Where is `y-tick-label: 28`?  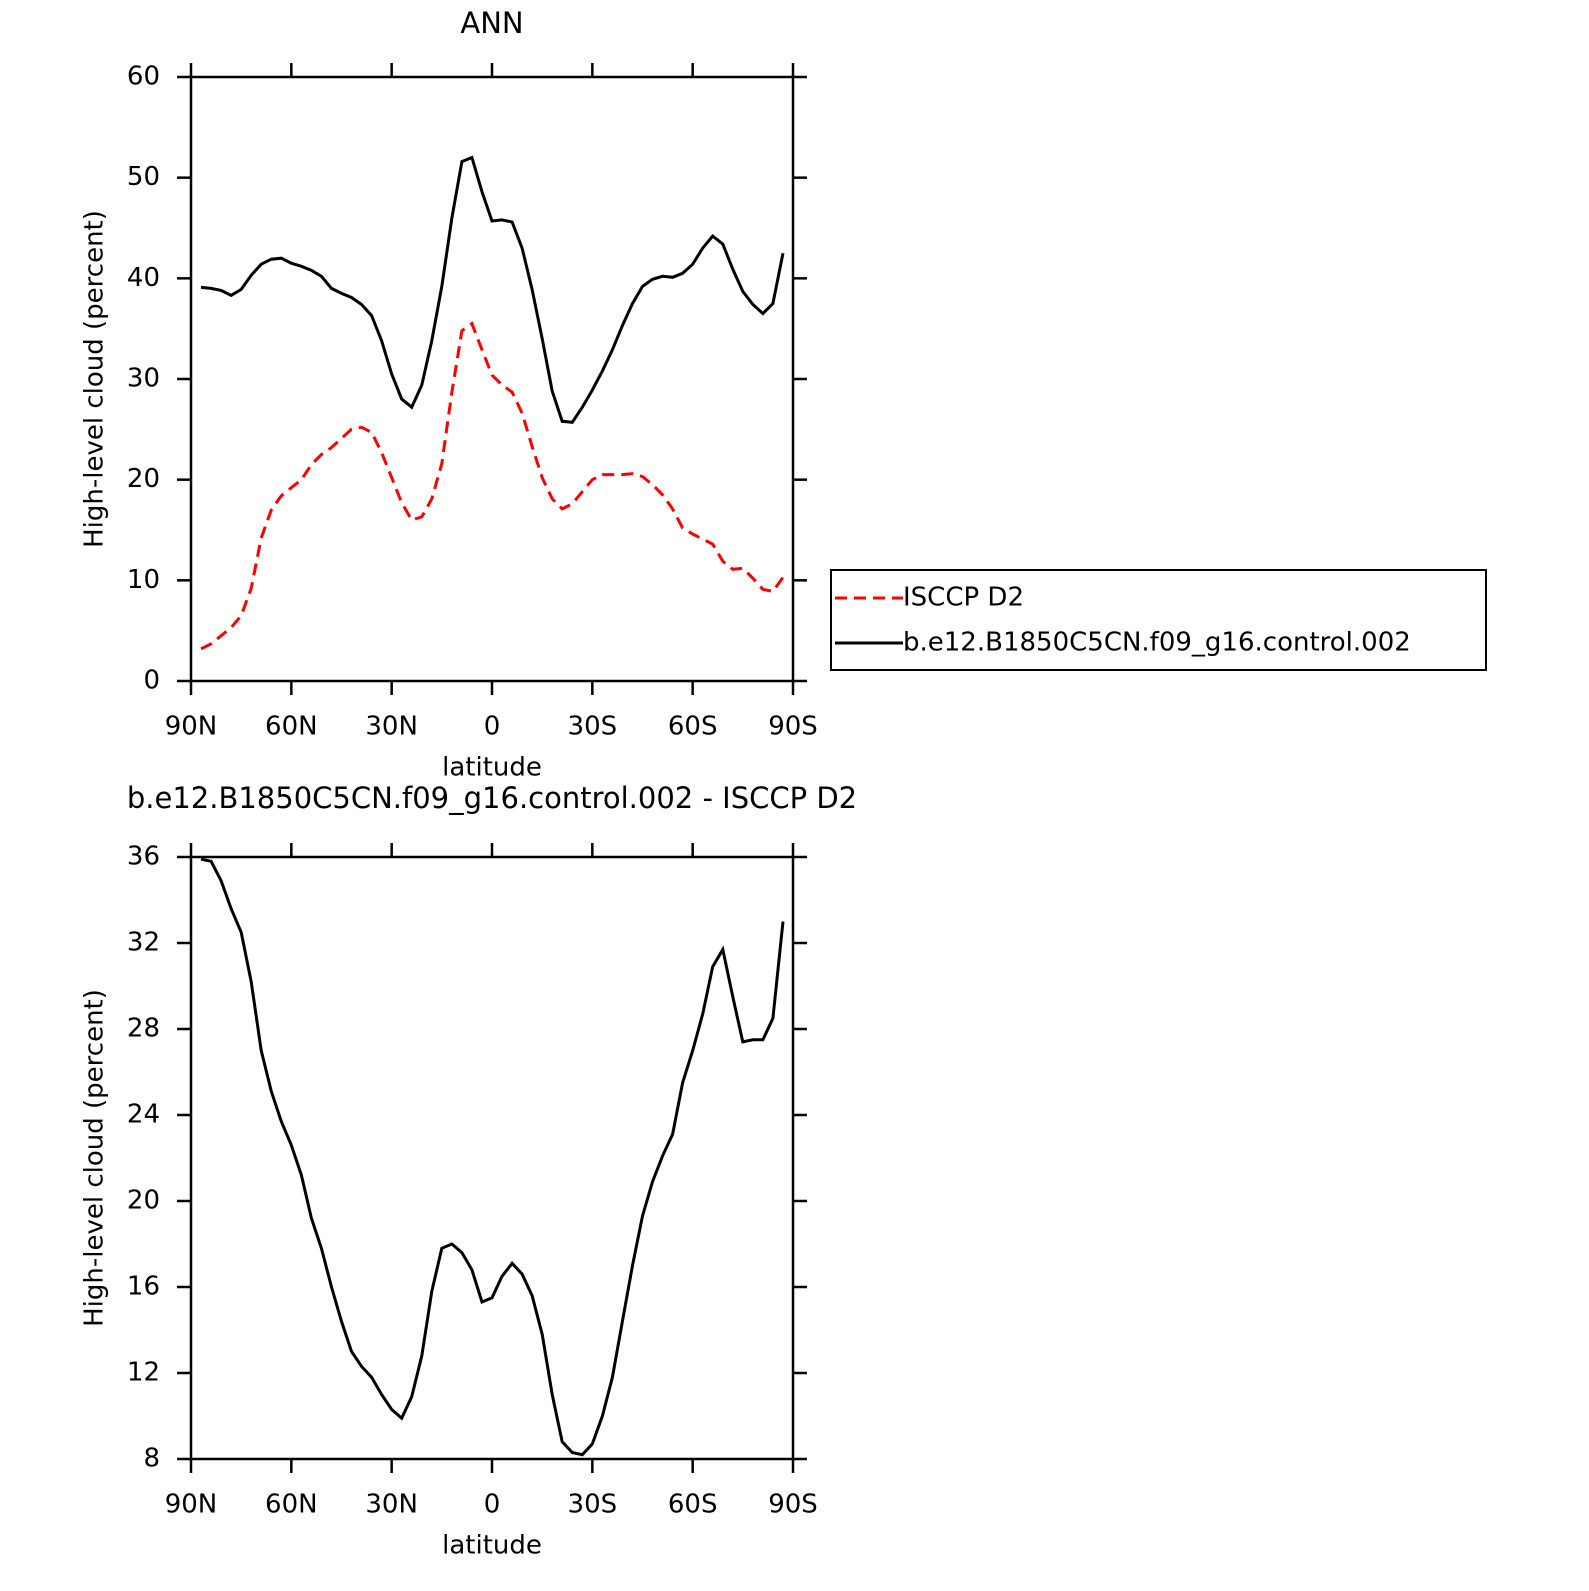
y-tick-label: 28 is located at coordinates (143, 1029).